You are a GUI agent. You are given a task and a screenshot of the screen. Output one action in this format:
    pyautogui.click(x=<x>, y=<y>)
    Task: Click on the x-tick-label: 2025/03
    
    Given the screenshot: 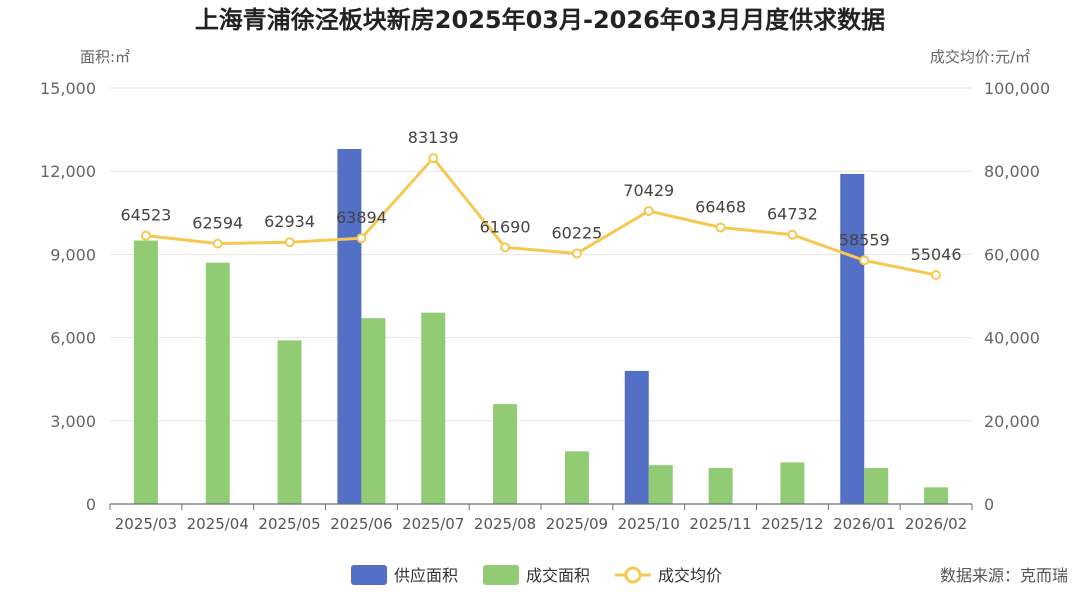 What is the action you would take?
    pyautogui.click(x=146, y=524)
    